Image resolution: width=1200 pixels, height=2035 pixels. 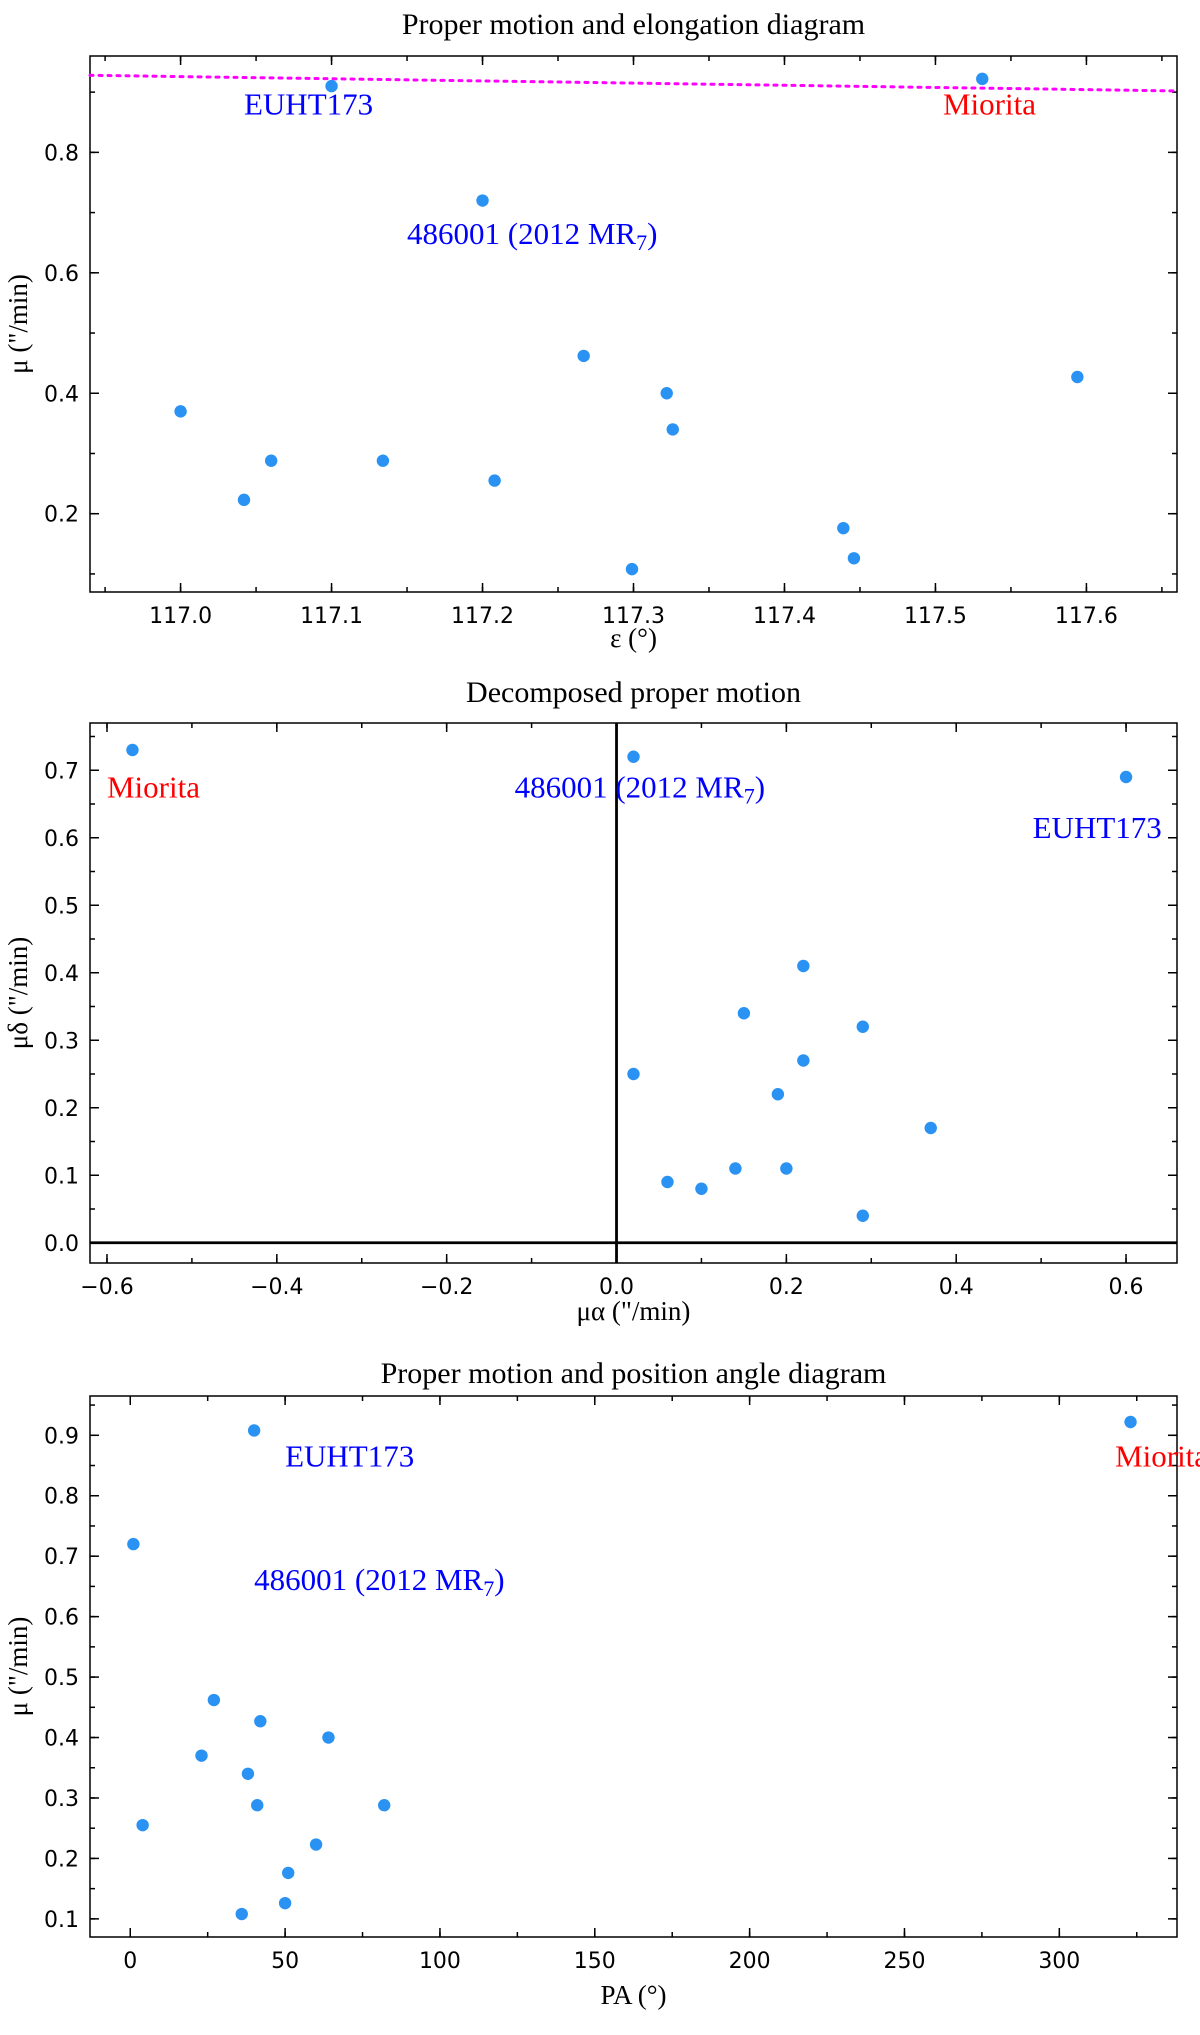 I want to click on annotation-main-text: EUHT173, so click(x=349, y=1456).